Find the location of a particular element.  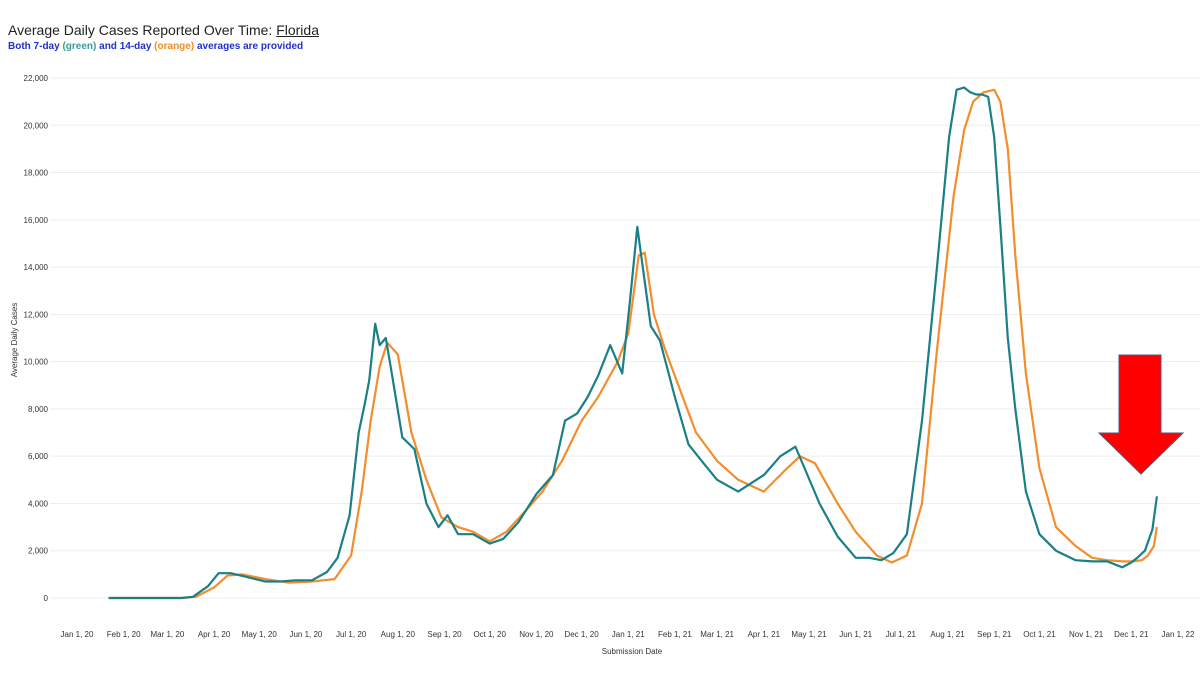

y-tick-label: 2,000 is located at coordinates (38, 551).